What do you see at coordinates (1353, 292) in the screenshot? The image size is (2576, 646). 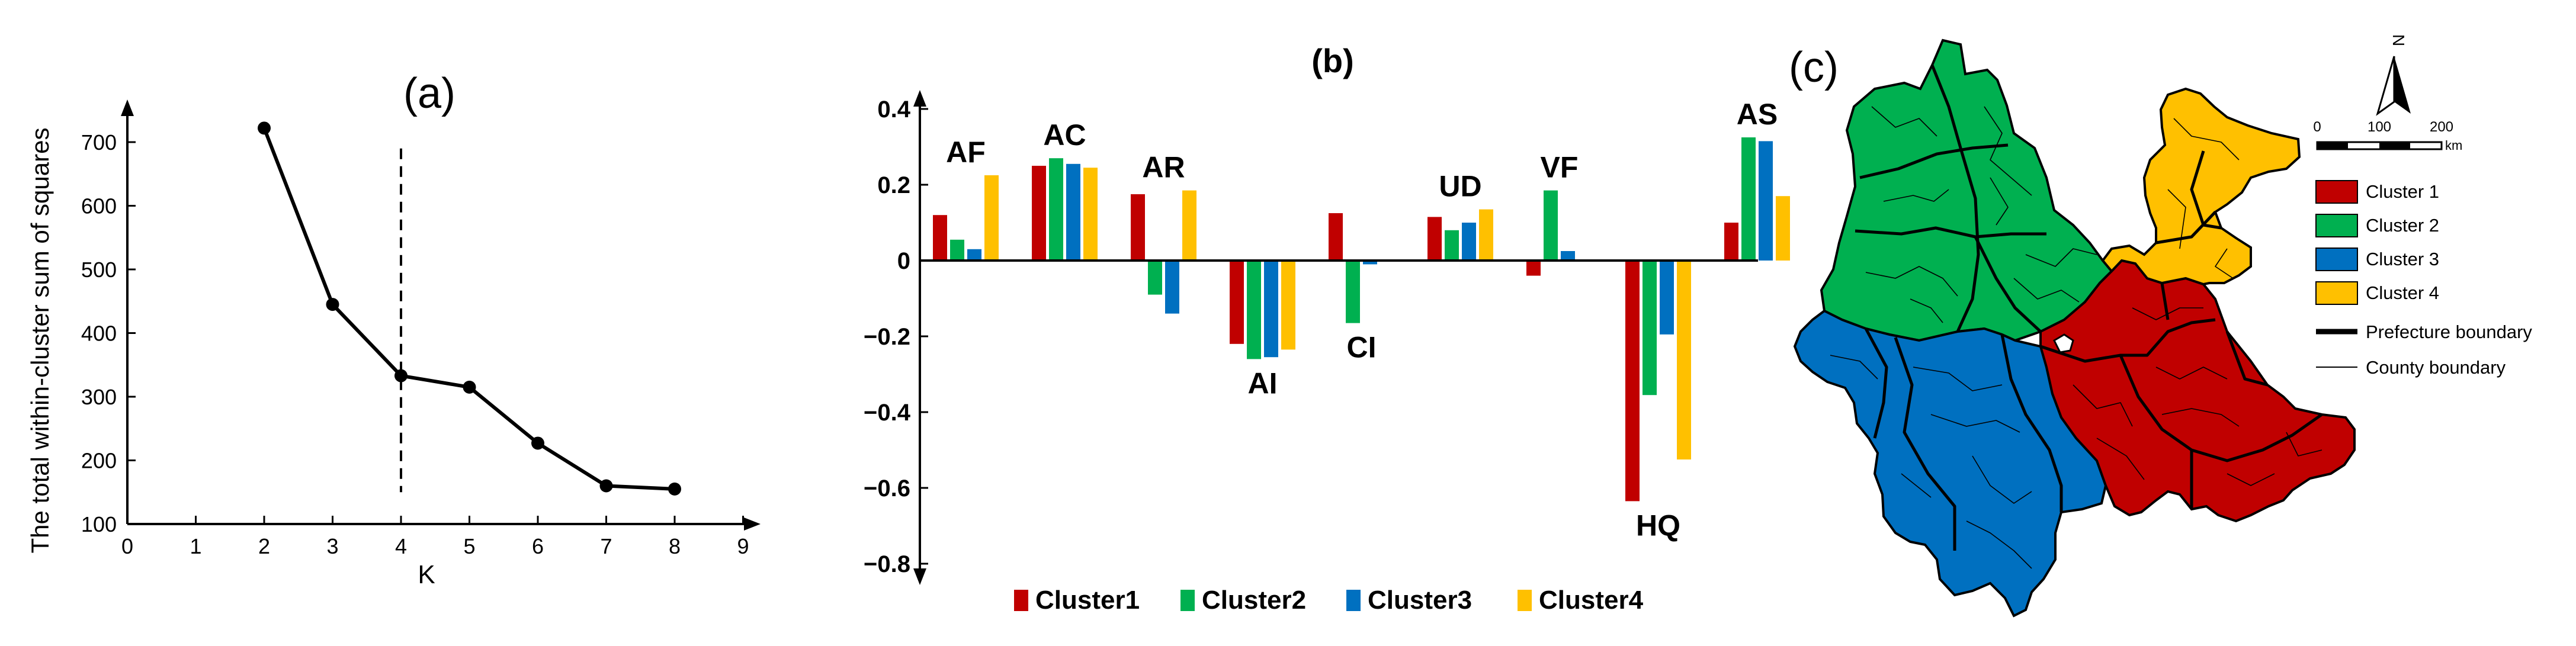 I see `bar-CI-Cluster2` at bounding box center [1353, 292].